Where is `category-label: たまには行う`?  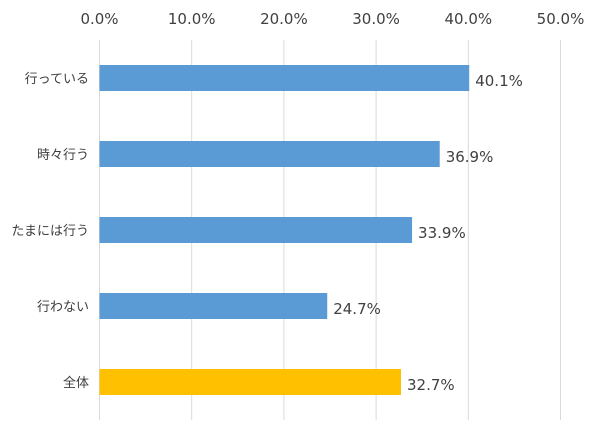 category-label: たまには行う is located at coordinates (50, 231).